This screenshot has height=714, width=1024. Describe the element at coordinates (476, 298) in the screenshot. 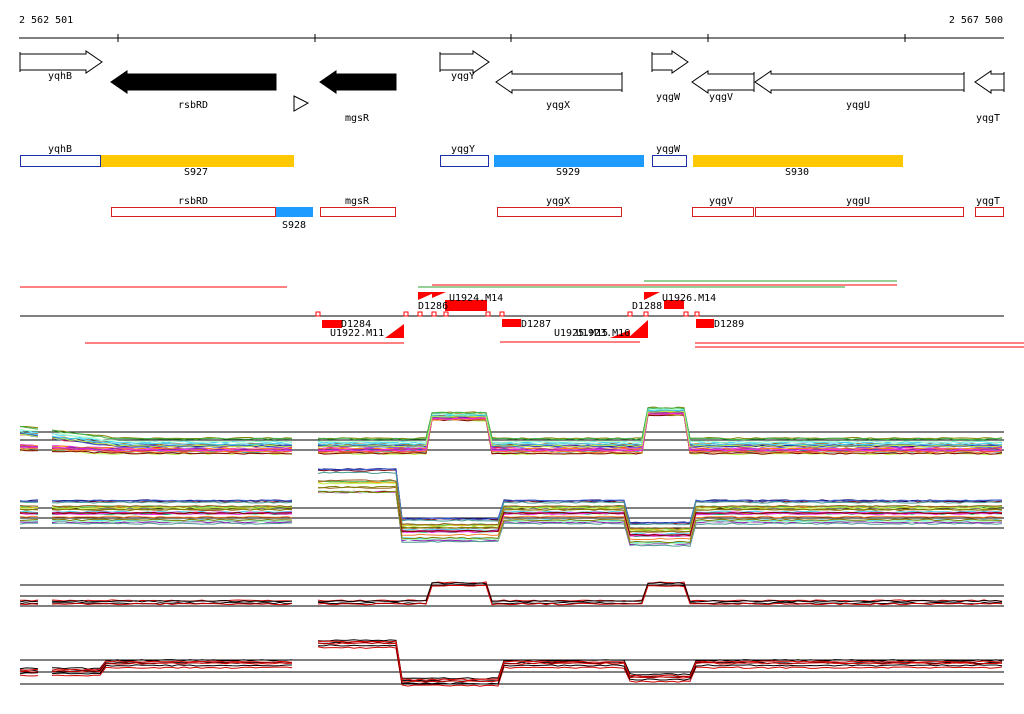

I see `feature-label: U1924.M14` at that location.